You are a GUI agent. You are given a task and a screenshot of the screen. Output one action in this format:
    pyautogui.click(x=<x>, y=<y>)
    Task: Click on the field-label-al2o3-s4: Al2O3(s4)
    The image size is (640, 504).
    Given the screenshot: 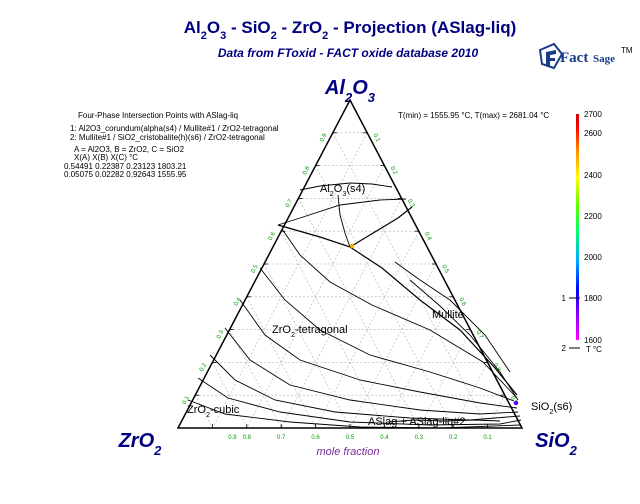 What is the action you would take?
    pyautogui.click(x=342, y=190)
    